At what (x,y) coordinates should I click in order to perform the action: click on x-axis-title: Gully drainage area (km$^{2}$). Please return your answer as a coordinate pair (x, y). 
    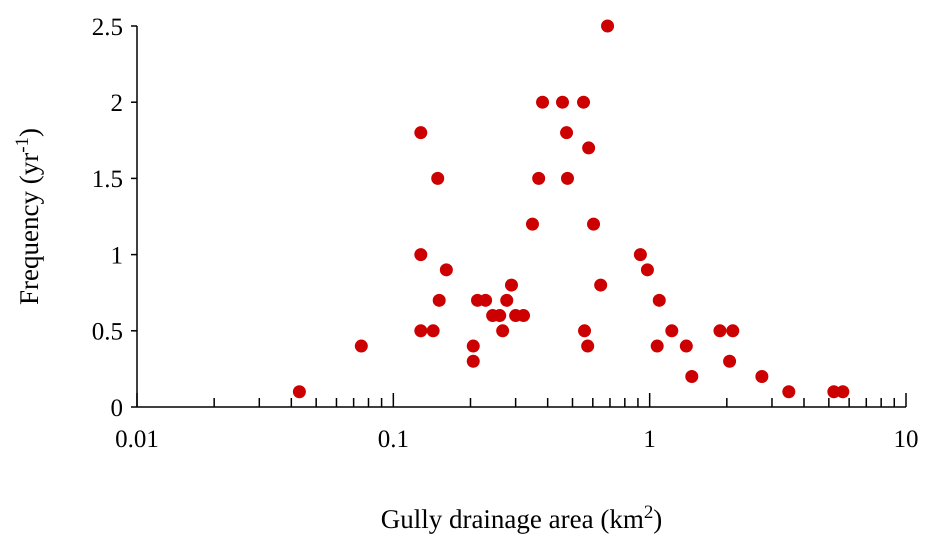
    Looking at the image, I should click on (521, 518).